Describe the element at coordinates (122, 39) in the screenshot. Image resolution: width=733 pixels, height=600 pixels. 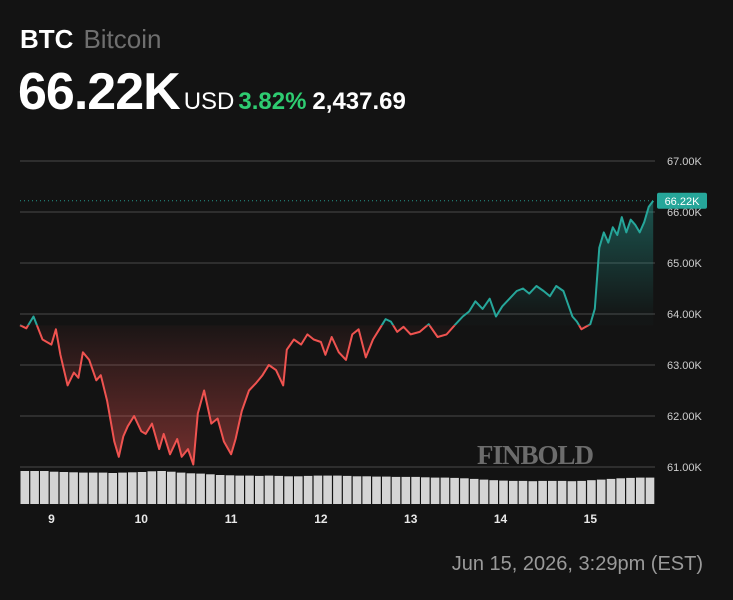
I see `asset-name: Bitcoin` at that location.